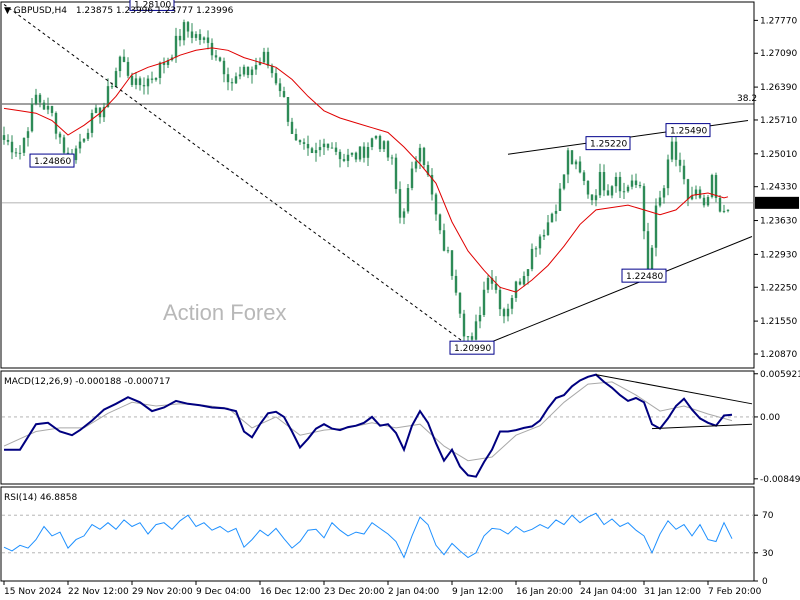 The height and width of the screenshot is (600, 800). I want to click on price-annotation: 1.24860, so click(52, 160).